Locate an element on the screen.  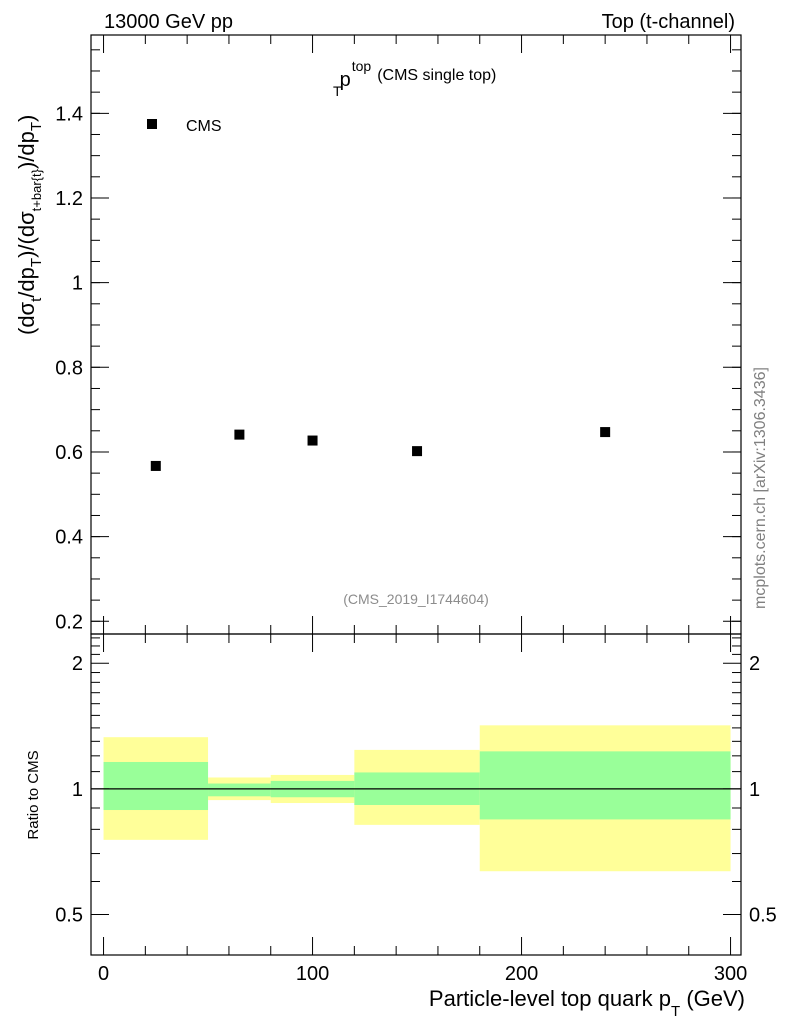
title-rest: (CMS single top) is located at coordinates (436, 75).